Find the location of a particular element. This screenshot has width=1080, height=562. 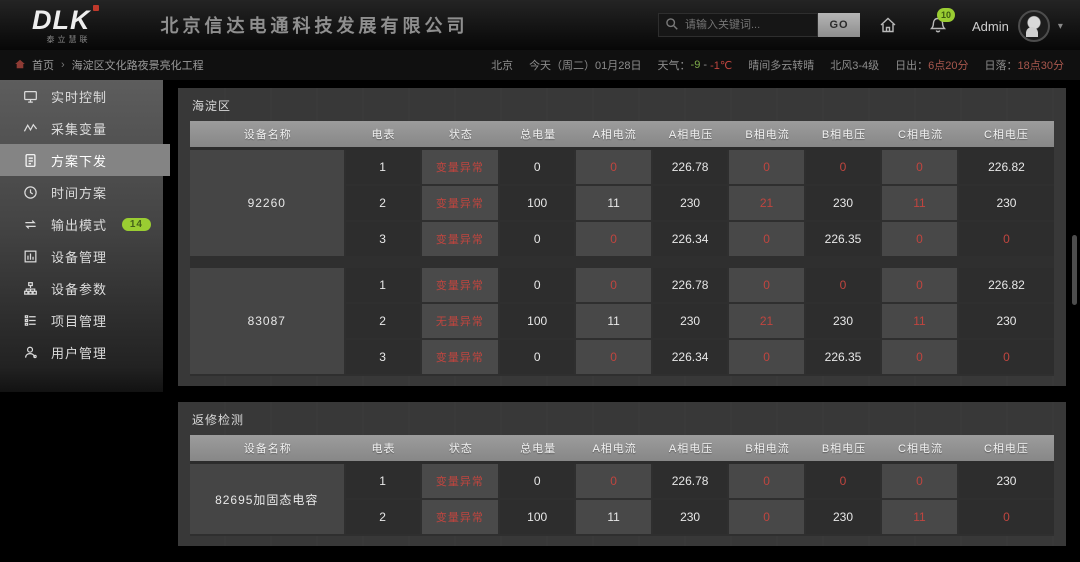

sidebar-item-realtime-control: 实时控制 is located at coordinates (81, 96).